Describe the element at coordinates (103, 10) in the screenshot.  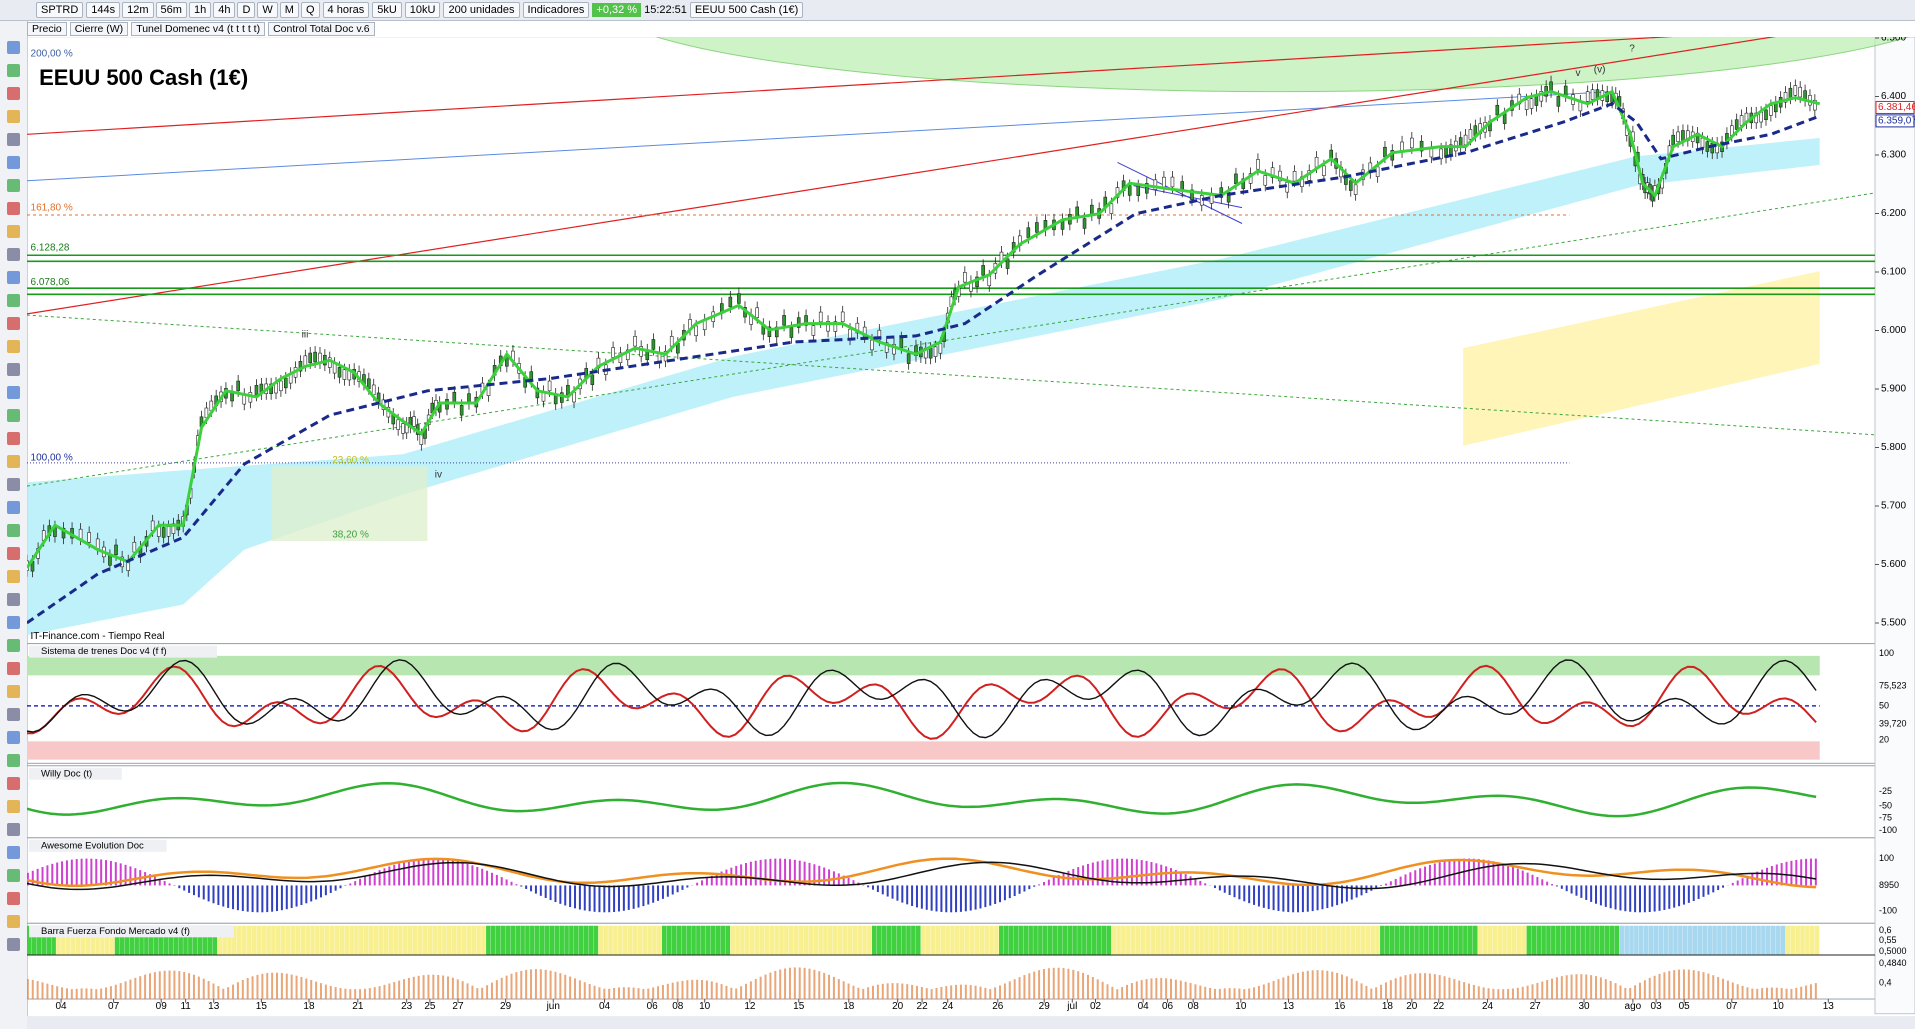
I see `timeframe: 144s` at that location.